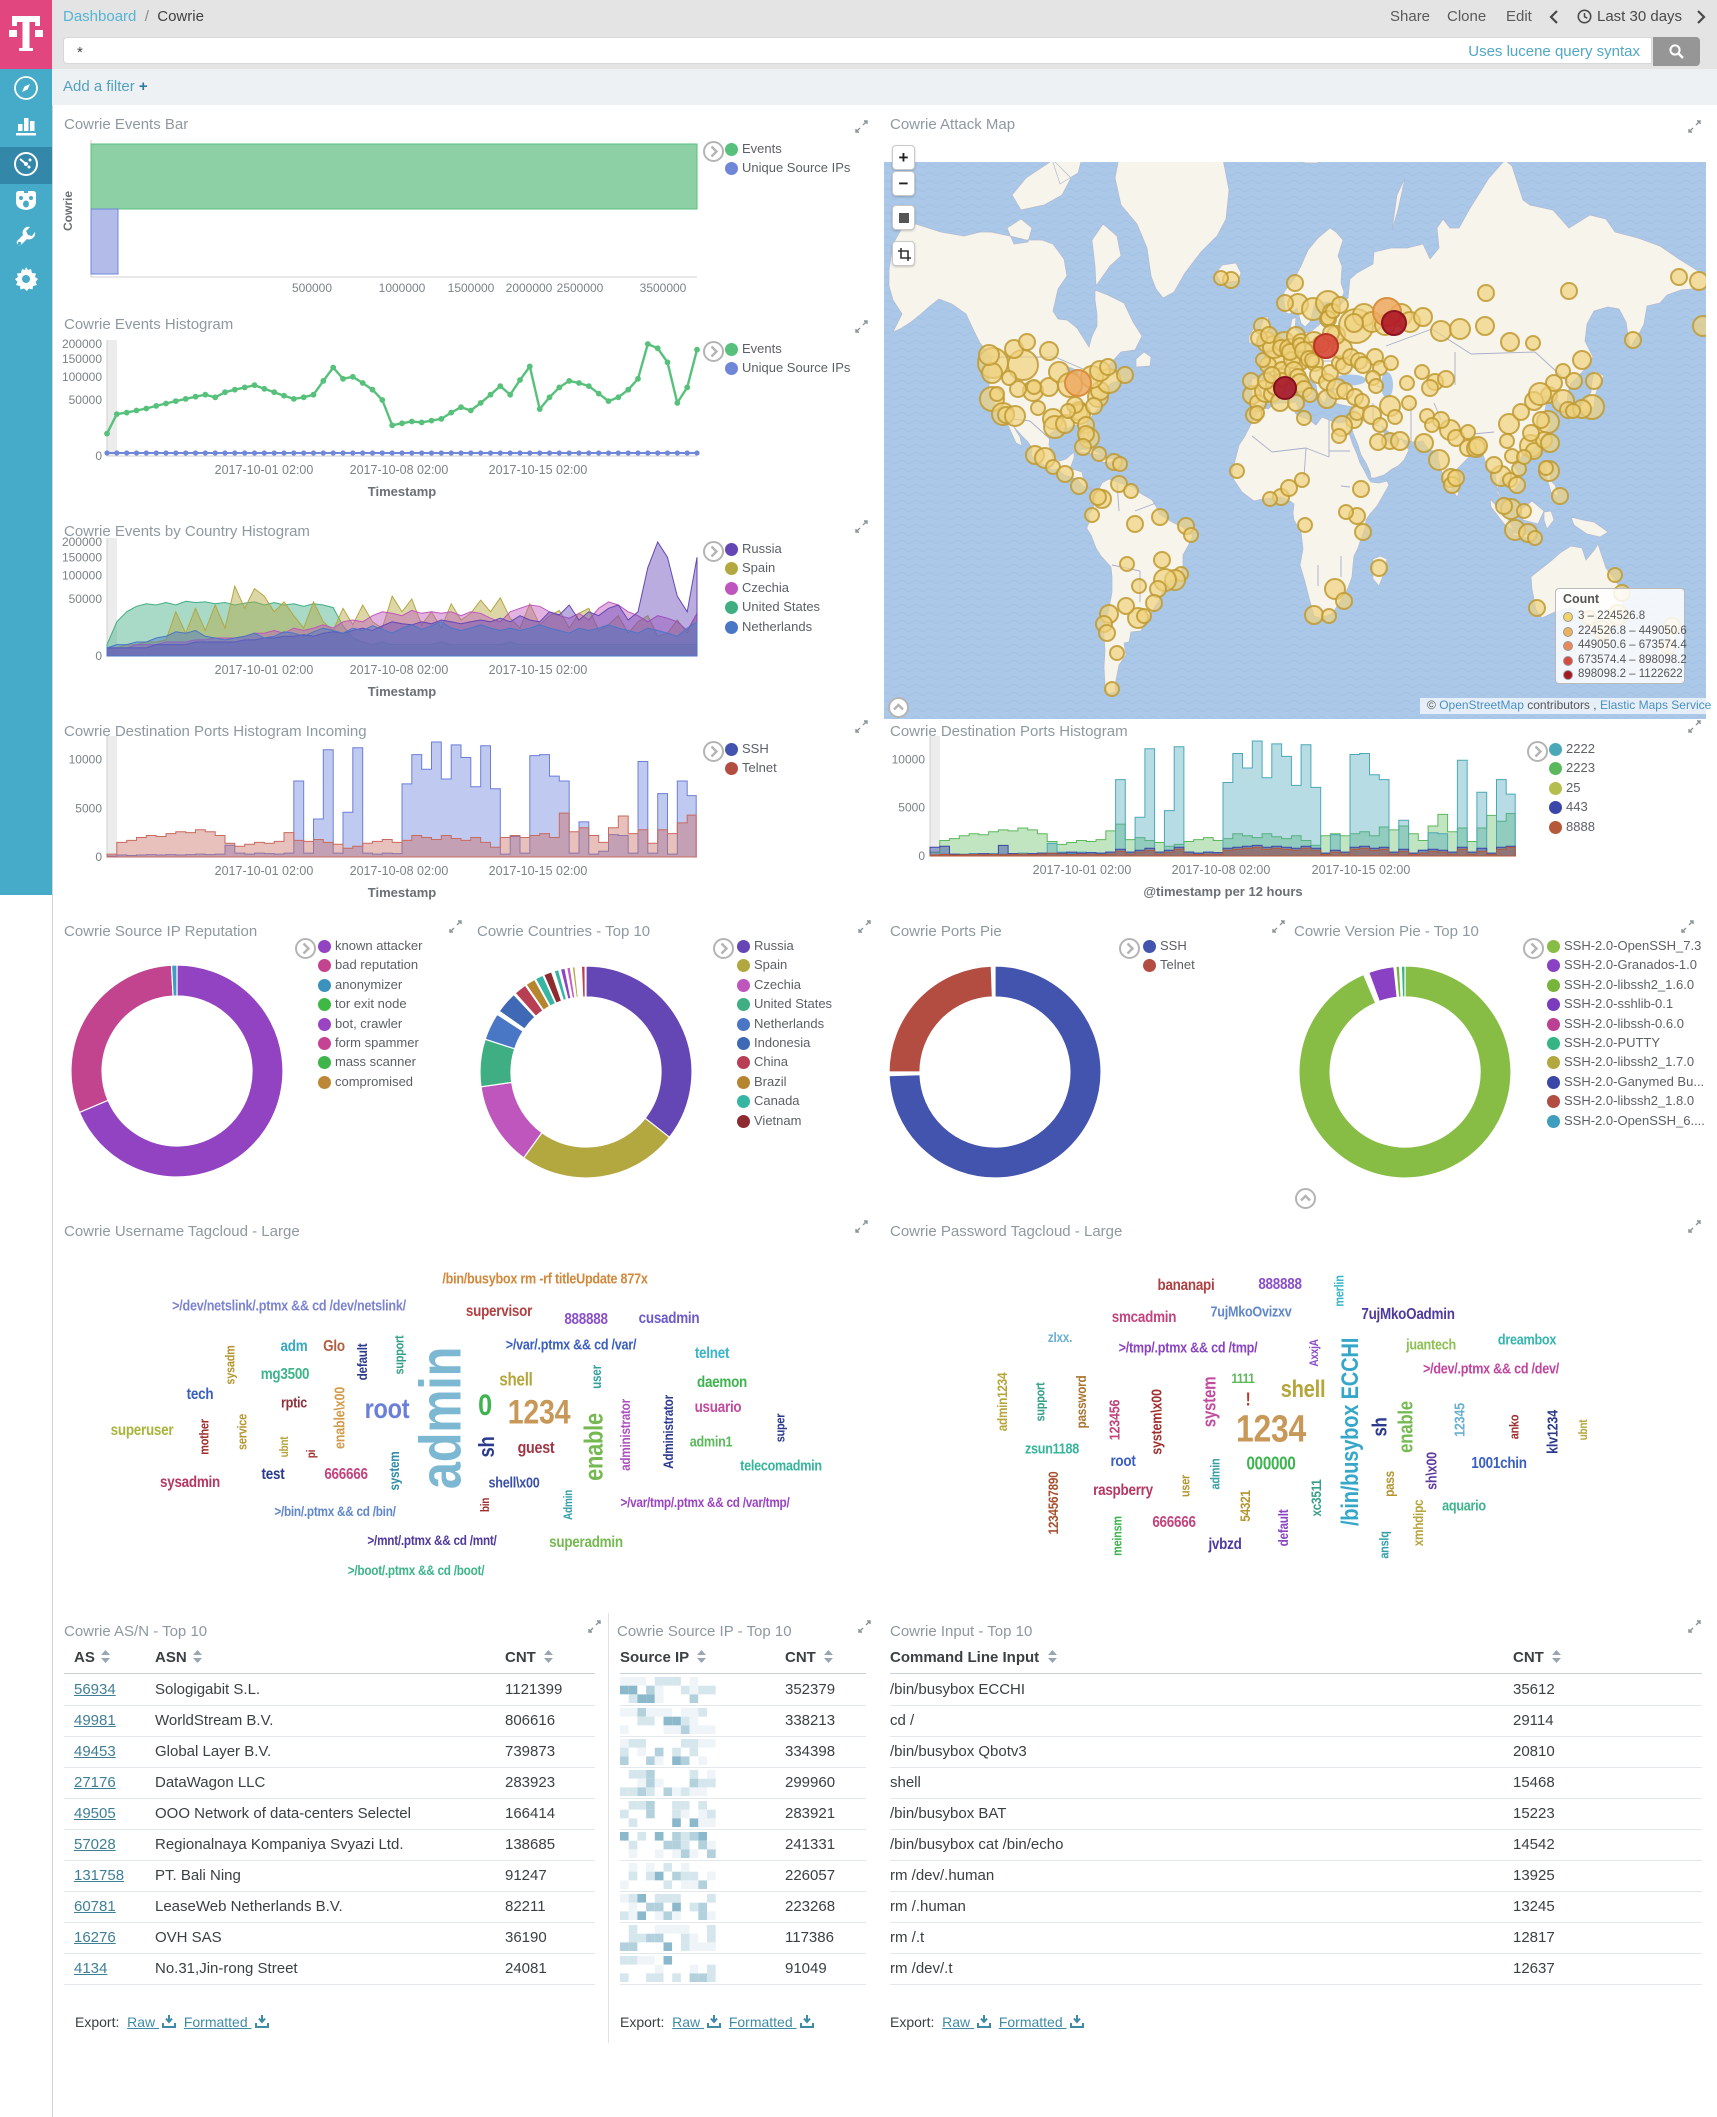  I want to click on svg-text: 3500000, so click(663, 288).